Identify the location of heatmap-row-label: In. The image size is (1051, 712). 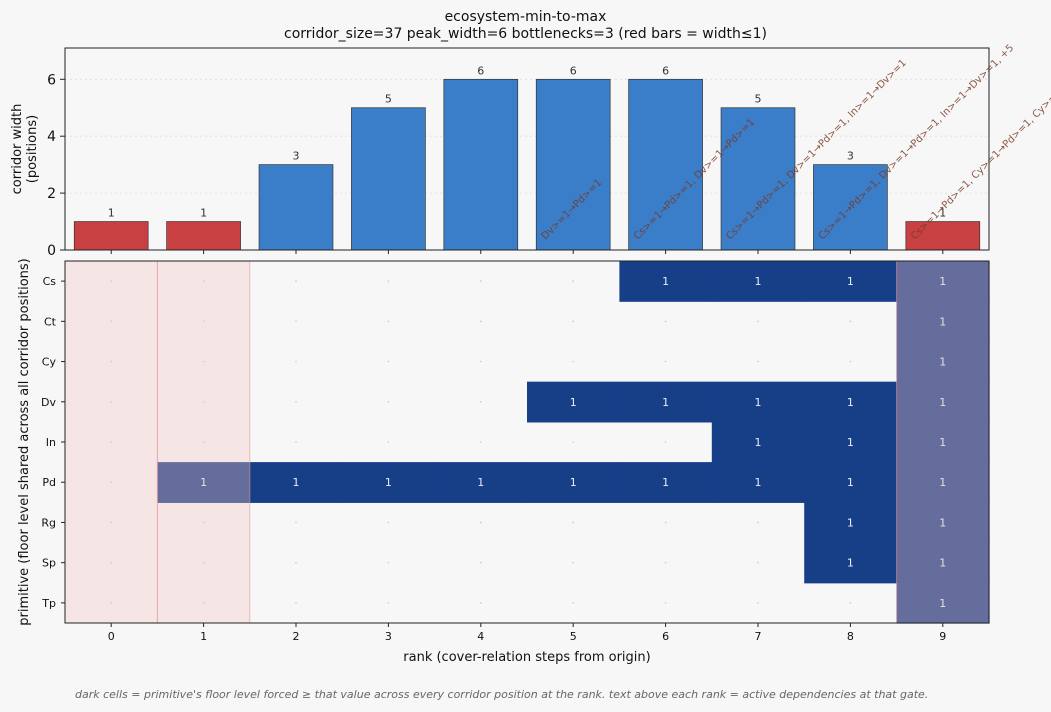
(51, 442).